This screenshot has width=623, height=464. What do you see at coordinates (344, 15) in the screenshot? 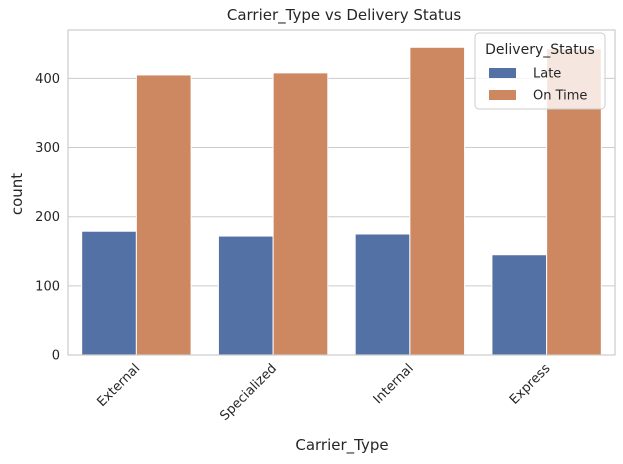
I see `chart-title: Carrier_Type vs Delivery Status` at bounding box center [344, 15].